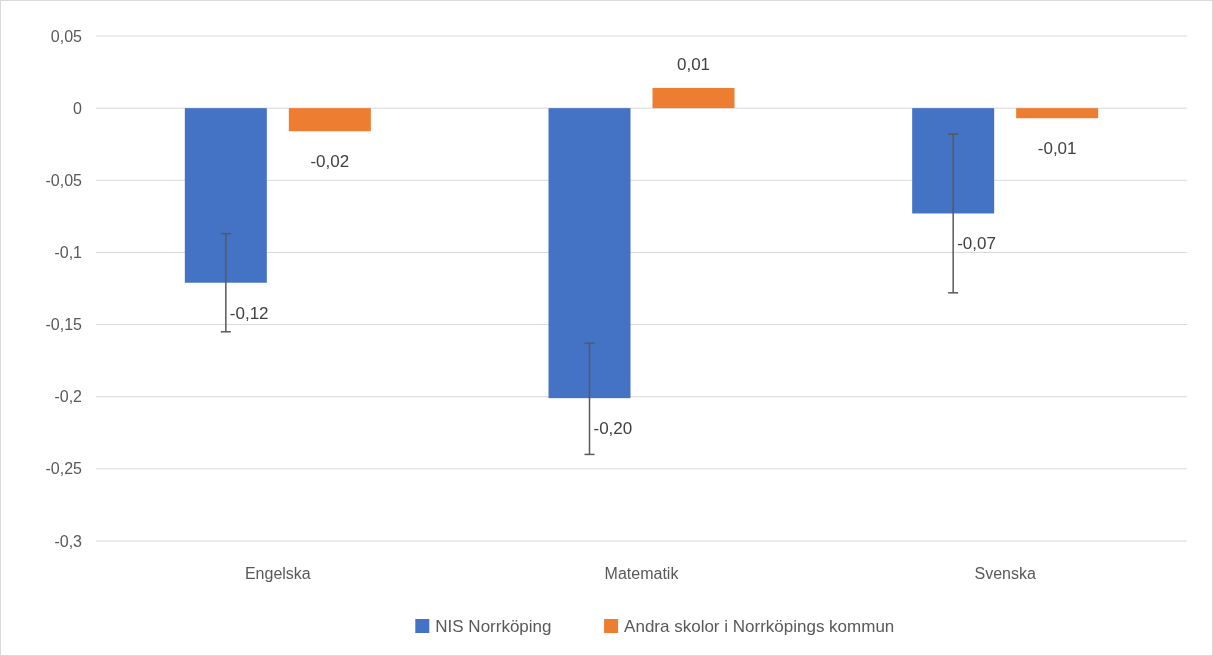 Image resolution: width=1213 pixels, height=656 pixels. Describe the element at coordinates (693, 64) in the screenshot. I see `data-label: 0,01` at that location.